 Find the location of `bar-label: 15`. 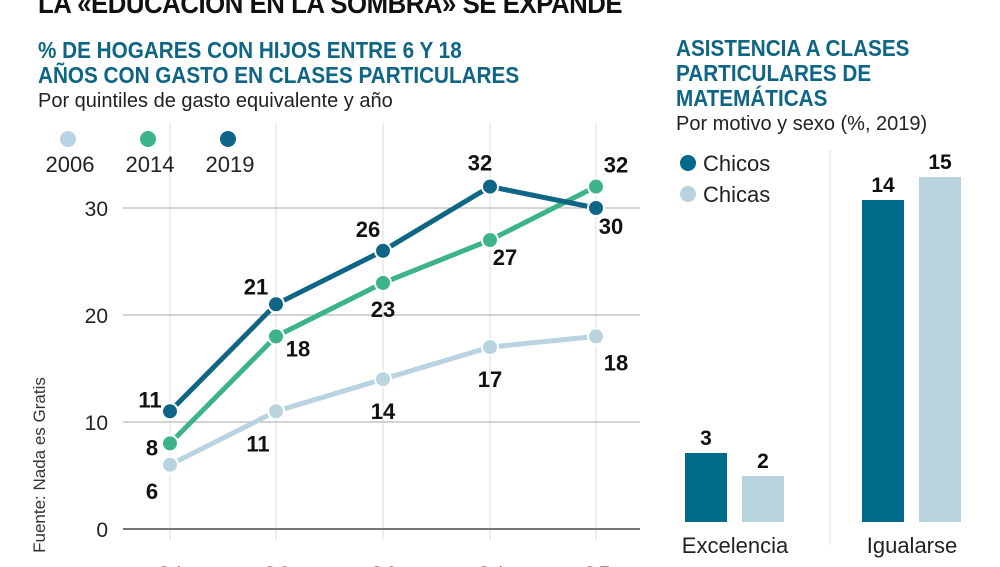

bar-label: 15 is located at coordinates (940, 162).